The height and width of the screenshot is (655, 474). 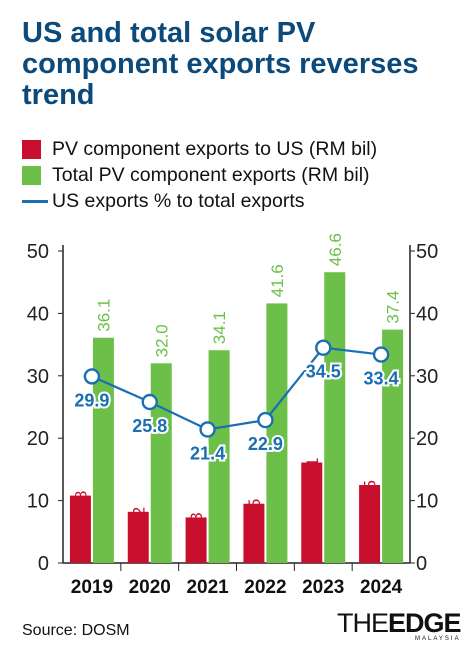 I want to click on point-label-us-share: 25.8, so click(x=149, y=426).